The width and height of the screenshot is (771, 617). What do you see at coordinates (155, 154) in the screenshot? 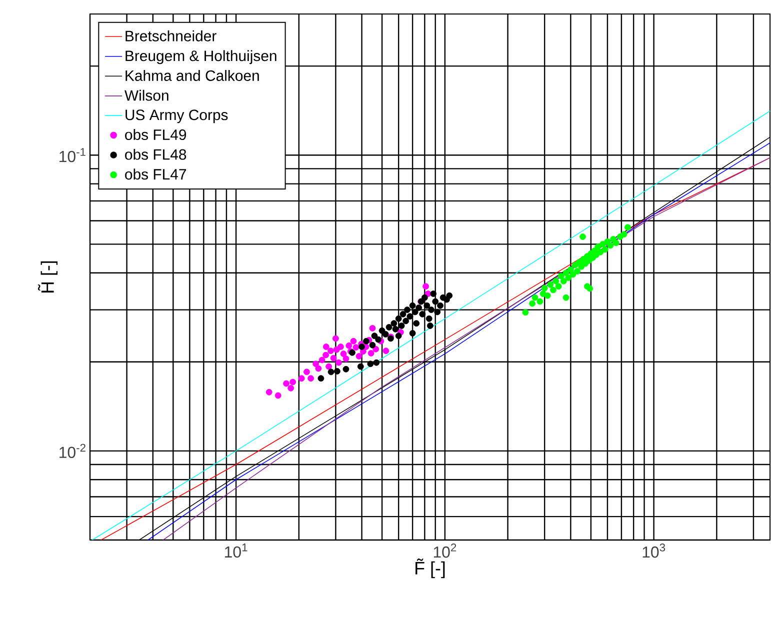
I see `legend-label: obs FL48` at bounding box center [155, 154].